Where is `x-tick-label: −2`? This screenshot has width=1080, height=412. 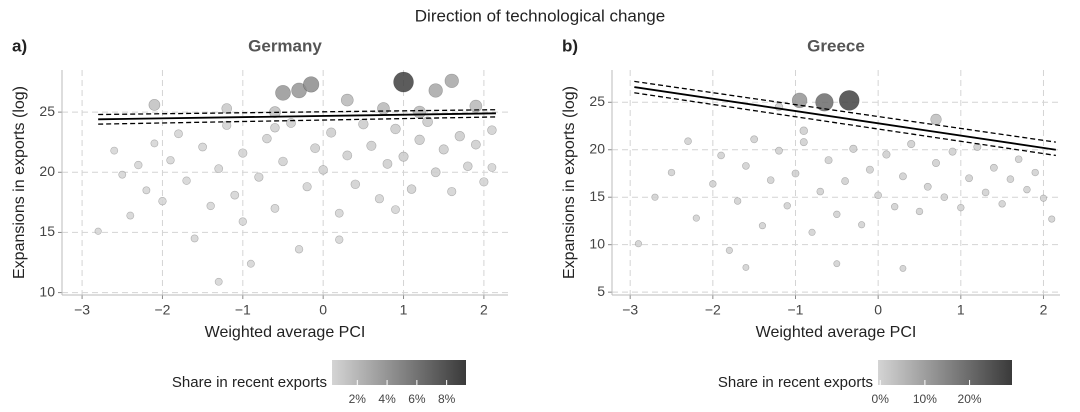
x-tick-label: −2 is located at coordinates (713, 310).